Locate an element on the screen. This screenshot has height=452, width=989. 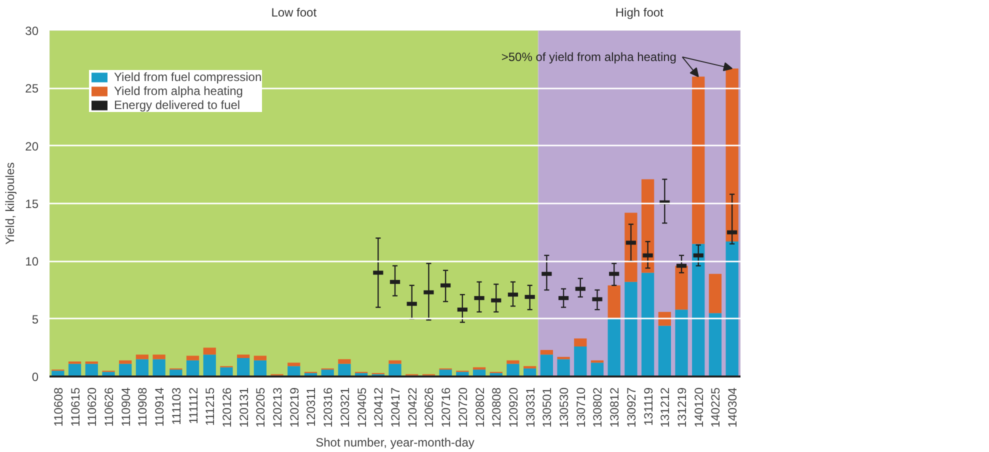
x-tick-label: 120417 is located at coordinates (395, 407).